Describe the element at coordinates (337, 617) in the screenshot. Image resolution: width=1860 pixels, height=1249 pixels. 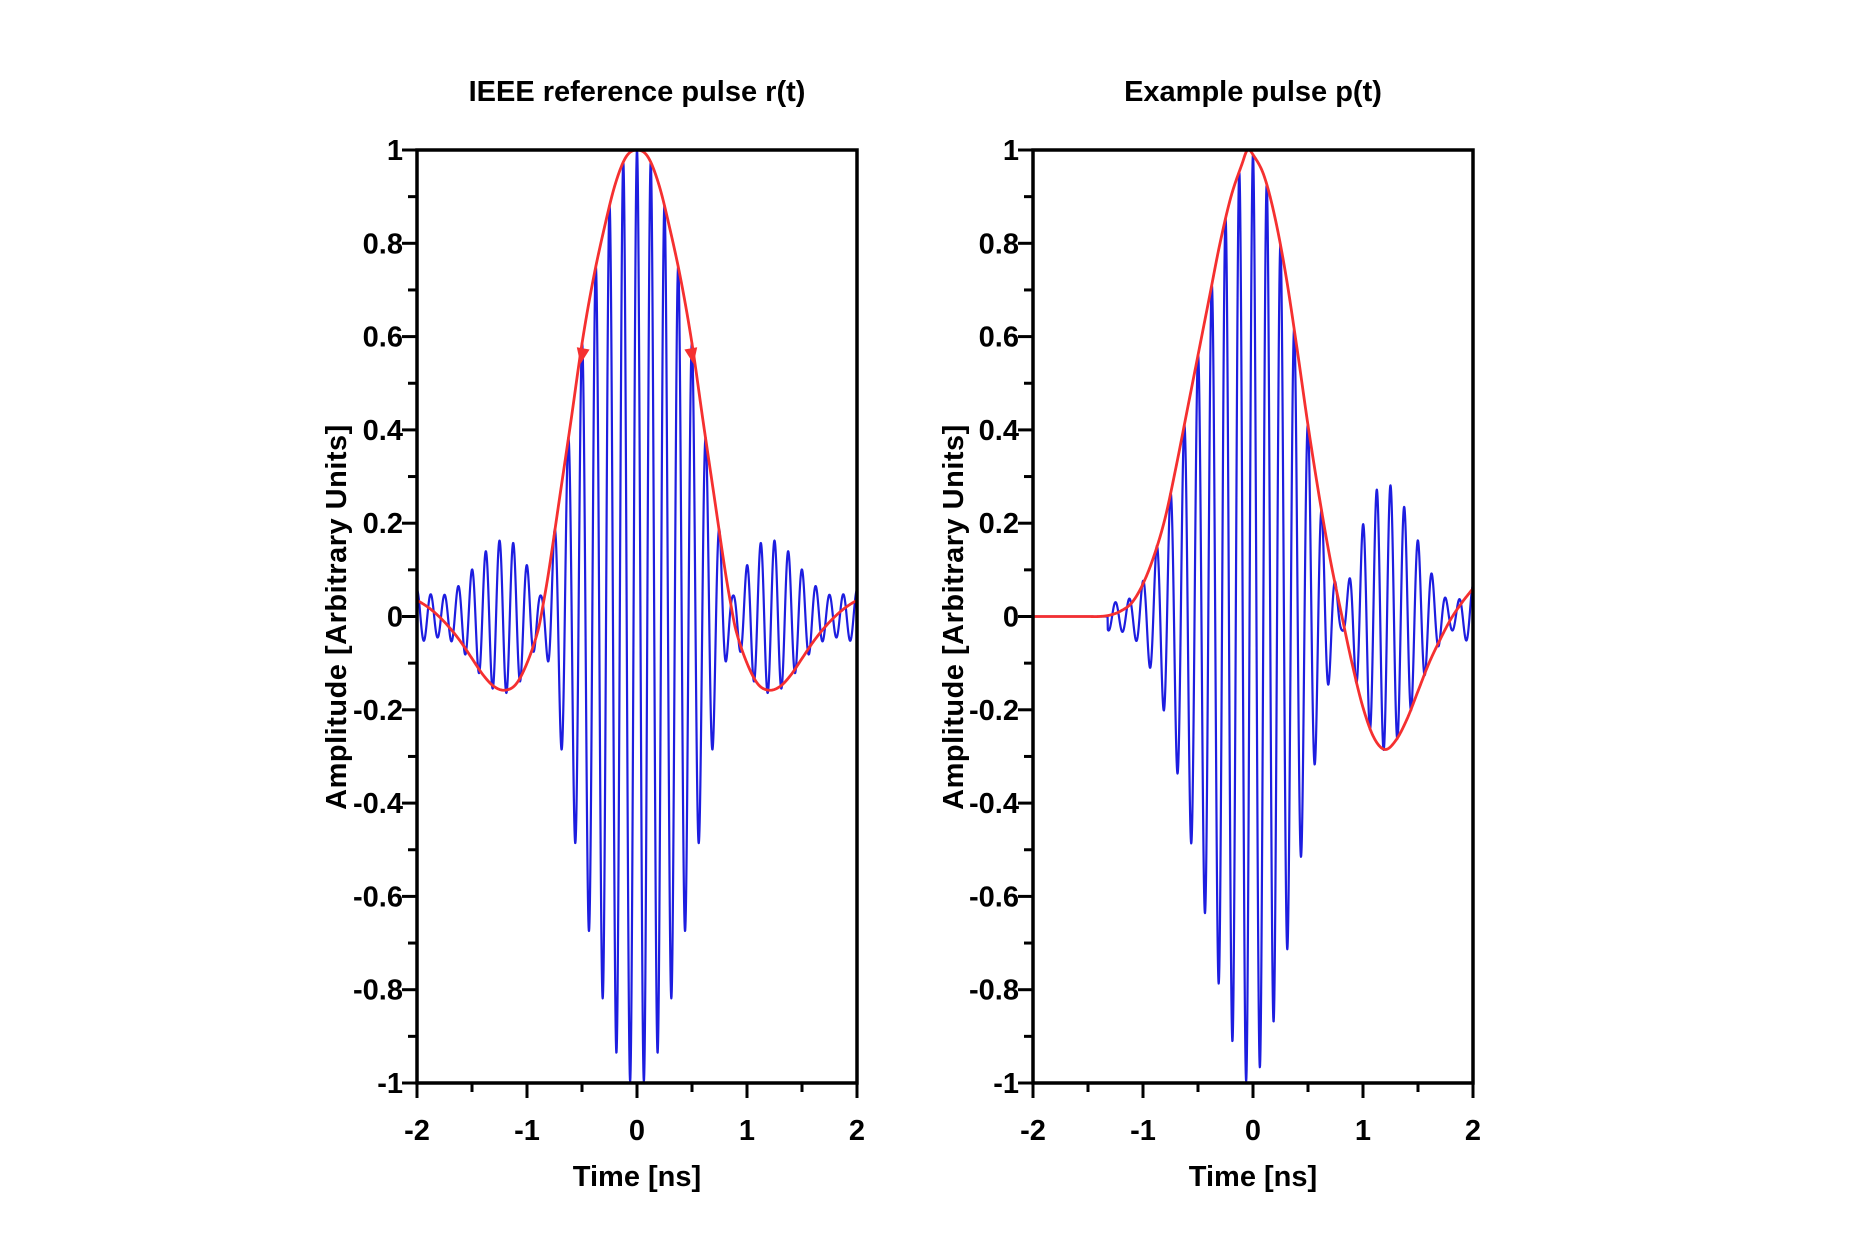
I see `left-y-axis-label: Amplitude [Arbitrary Units]` at that location.